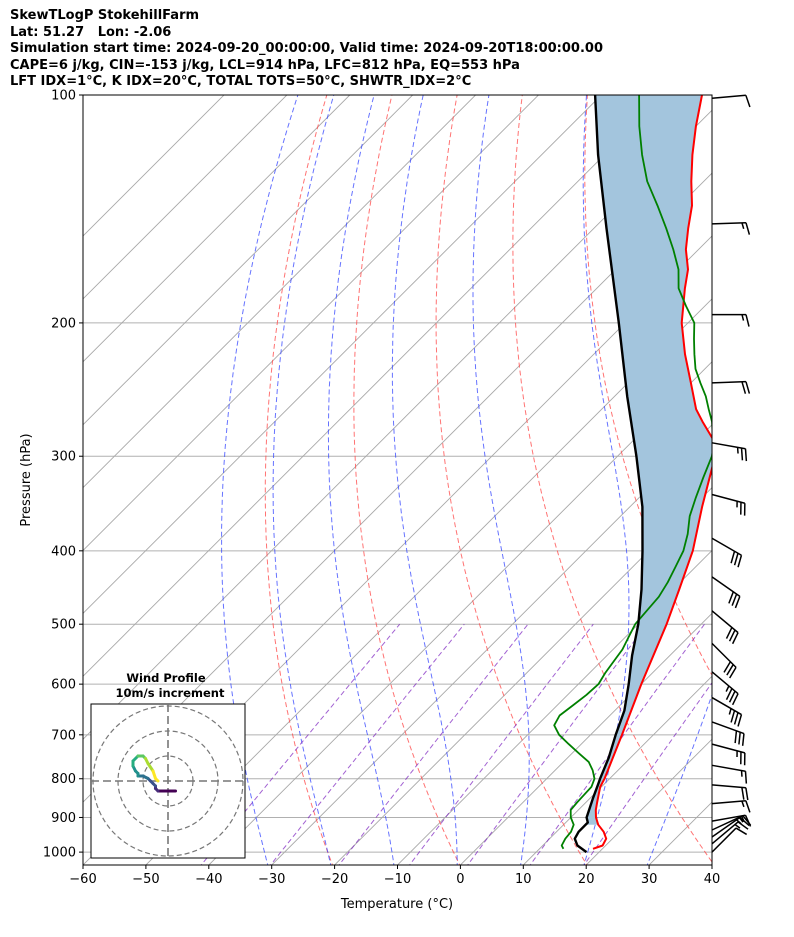 Image resolution: width=794 pixels, height=937 pixels. What do you see at coordinates (649, 879) in the screenshot?
I see `x-tick-label: 30` at bounding box center [649, 879].